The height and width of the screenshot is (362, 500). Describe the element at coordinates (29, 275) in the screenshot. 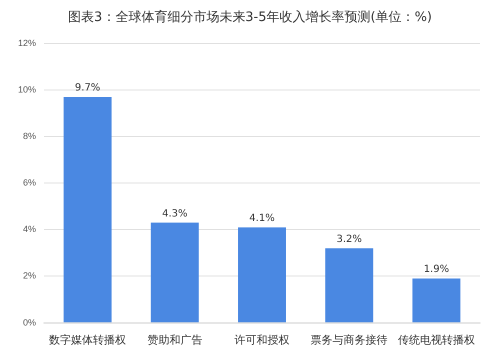

I see `y-tick-label: 2%` at that location.